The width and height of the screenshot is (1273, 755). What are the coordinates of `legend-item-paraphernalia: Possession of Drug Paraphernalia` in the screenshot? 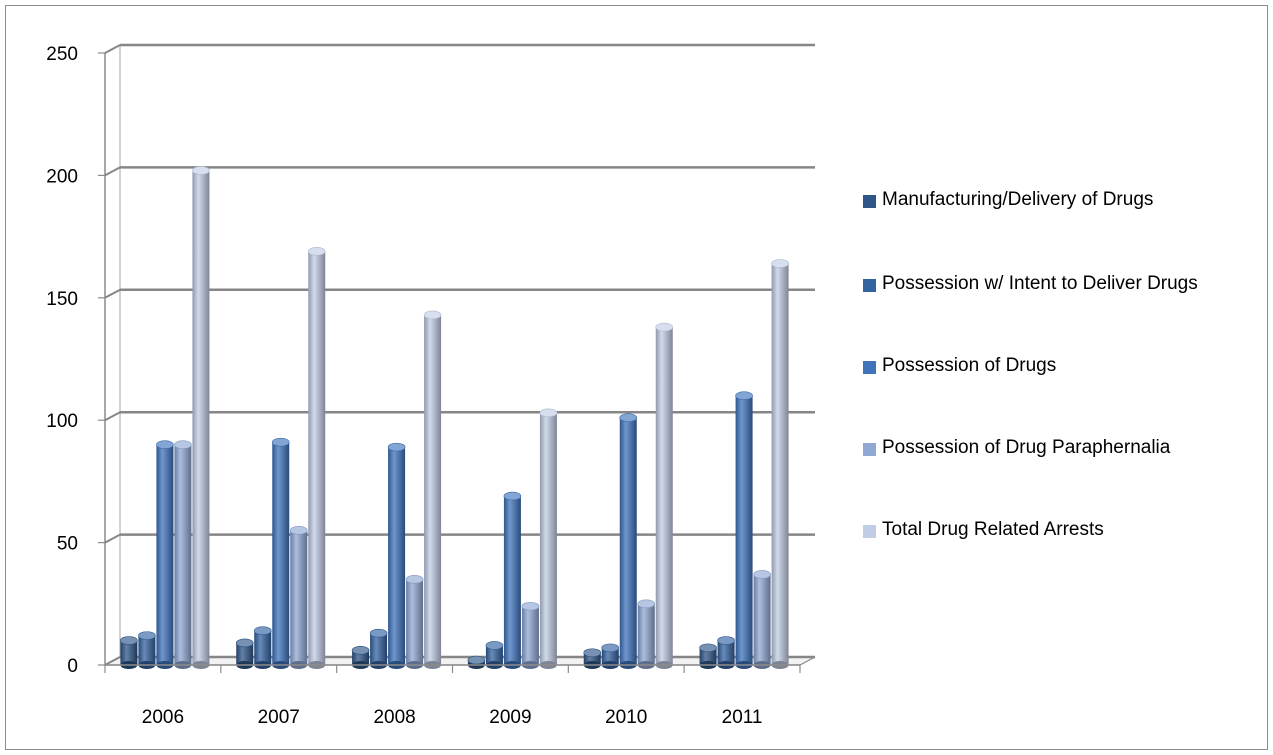 It's located at (1016, 449).